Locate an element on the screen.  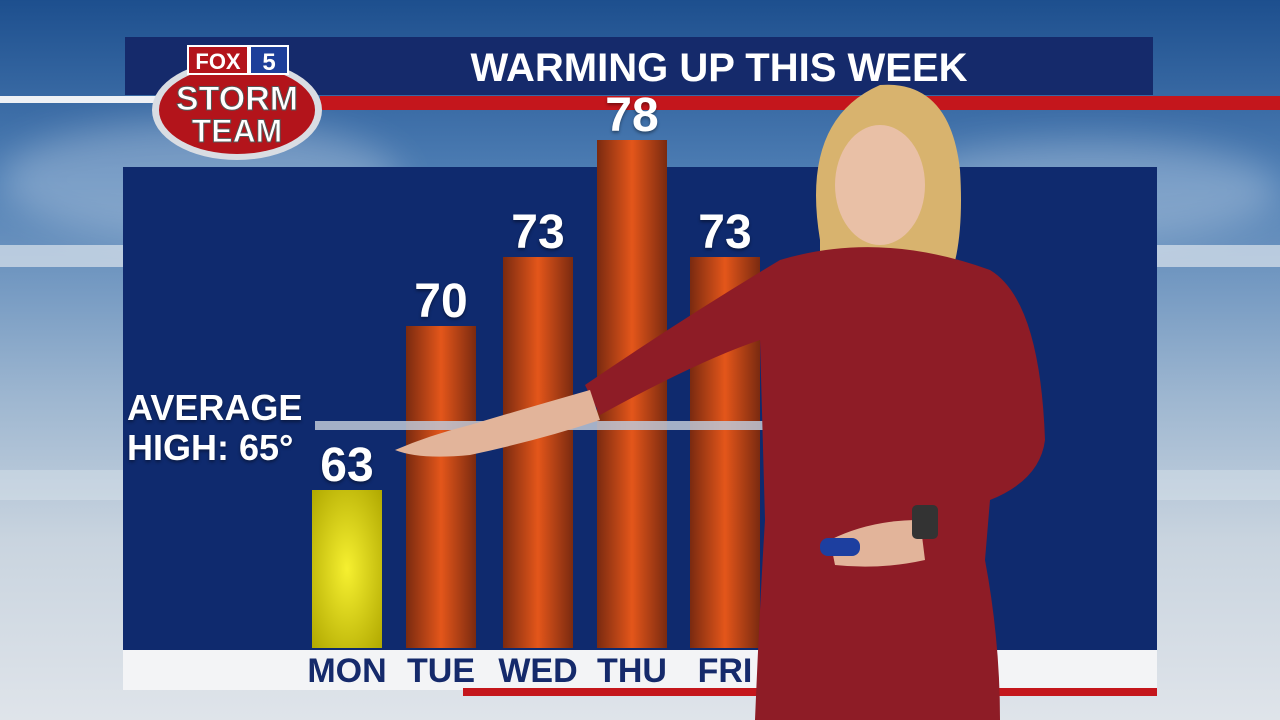
day-label-mon: MON is located at coordinates (347, 671).